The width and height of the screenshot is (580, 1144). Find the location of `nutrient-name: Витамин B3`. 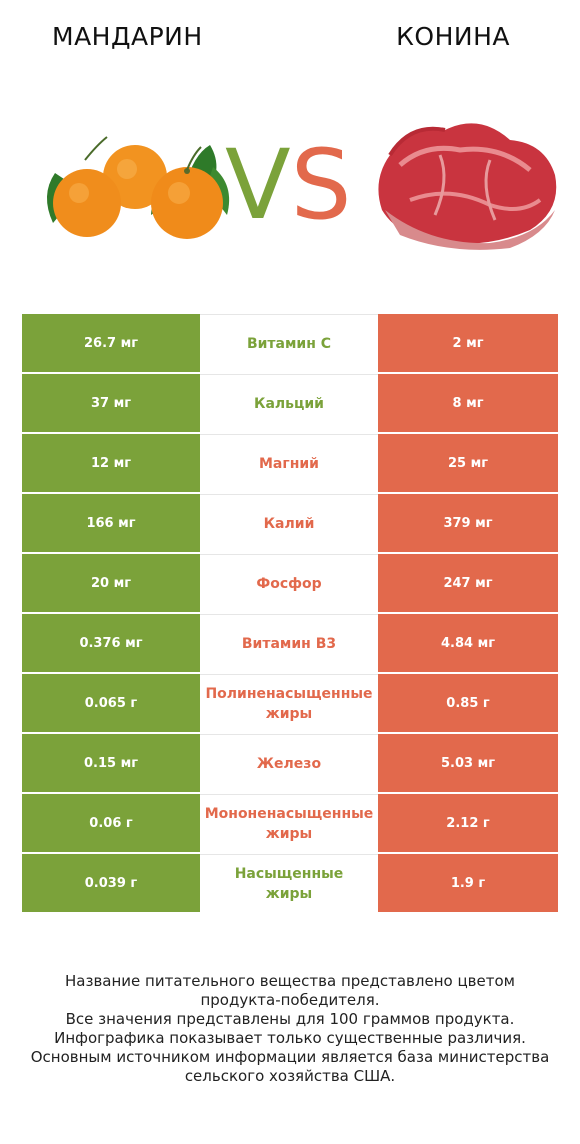

nutrient-name: Витамин B3 is located at coordinates (289, 643).